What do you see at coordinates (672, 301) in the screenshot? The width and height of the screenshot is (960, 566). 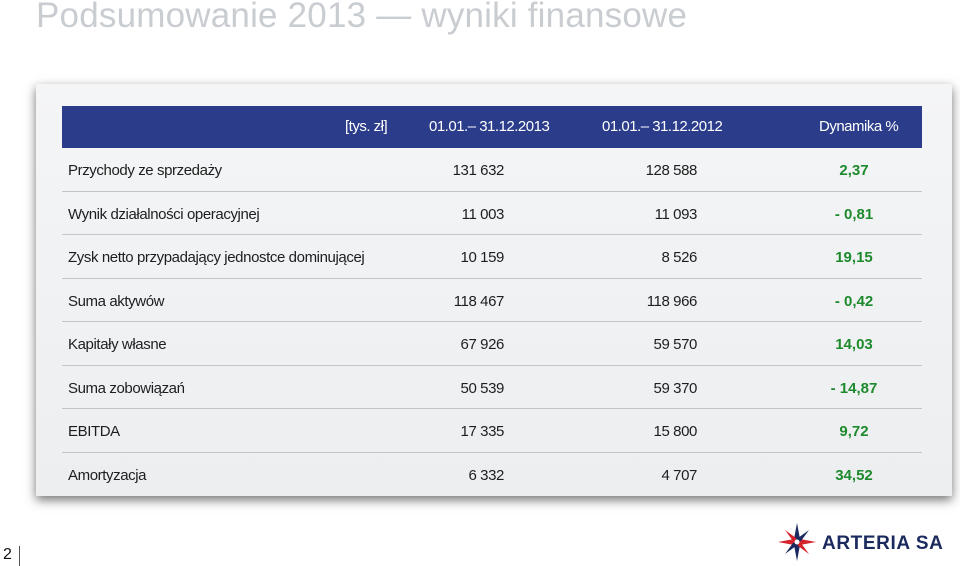 I see `value-2012: 118 966` at bounding box center [672, 301].